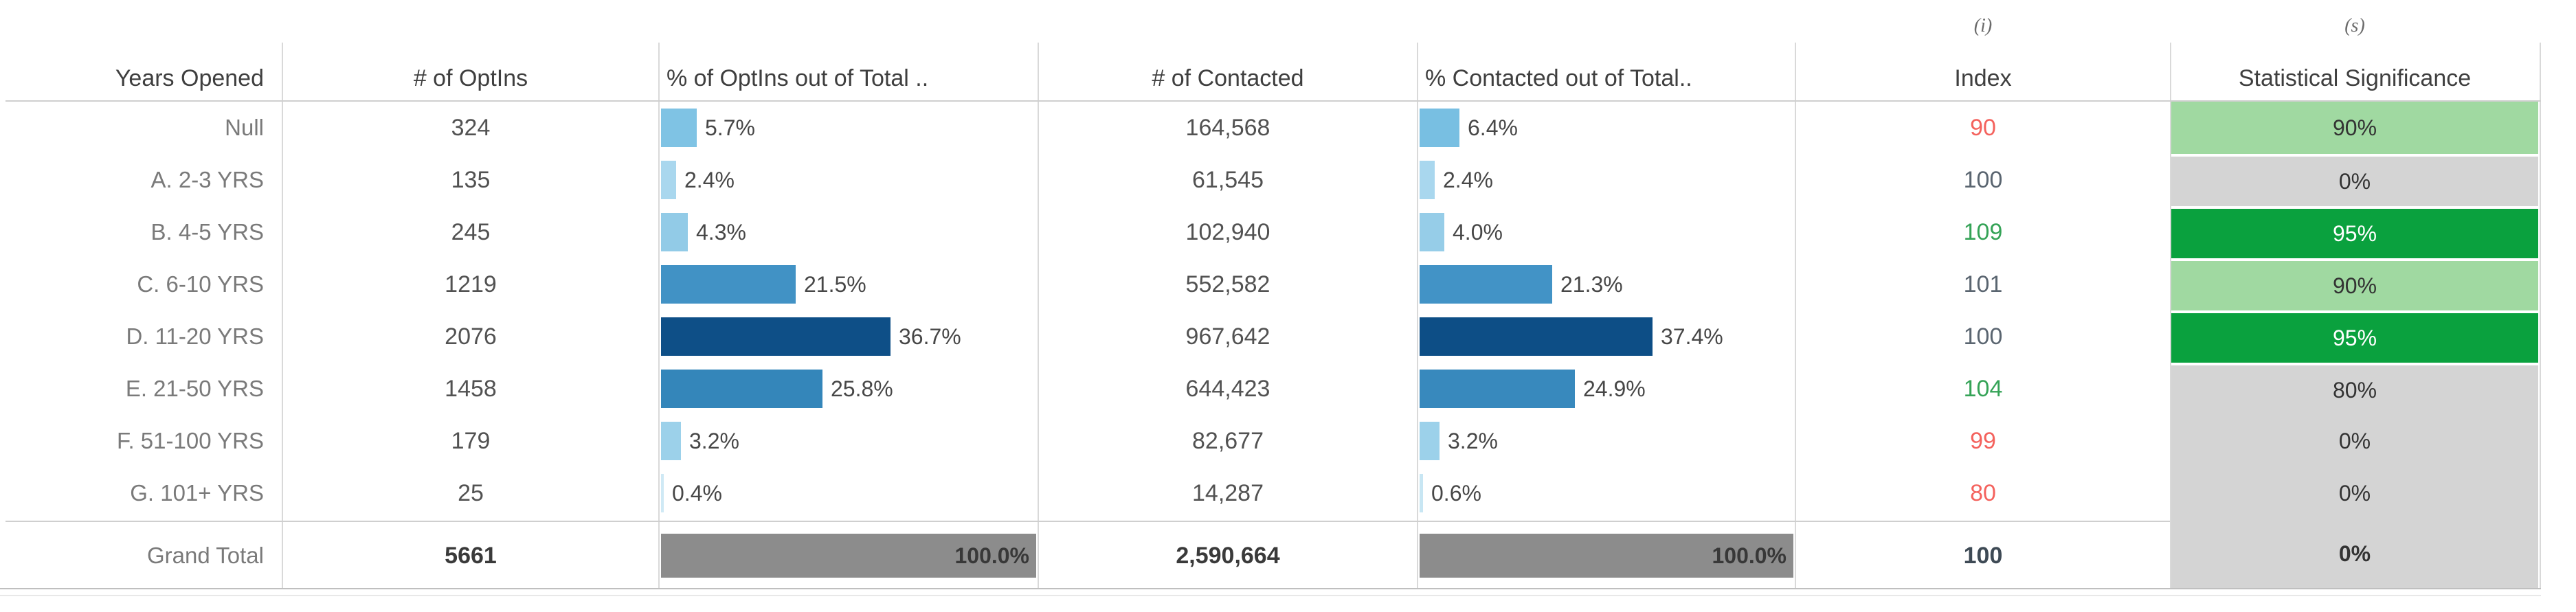 Image resolution: width=2576 pixels, height=612 pixels. Describe the element at coordinates (2355, 78) in the screenshot. I see `column-header-statsig: Statistical Significance` at that location.